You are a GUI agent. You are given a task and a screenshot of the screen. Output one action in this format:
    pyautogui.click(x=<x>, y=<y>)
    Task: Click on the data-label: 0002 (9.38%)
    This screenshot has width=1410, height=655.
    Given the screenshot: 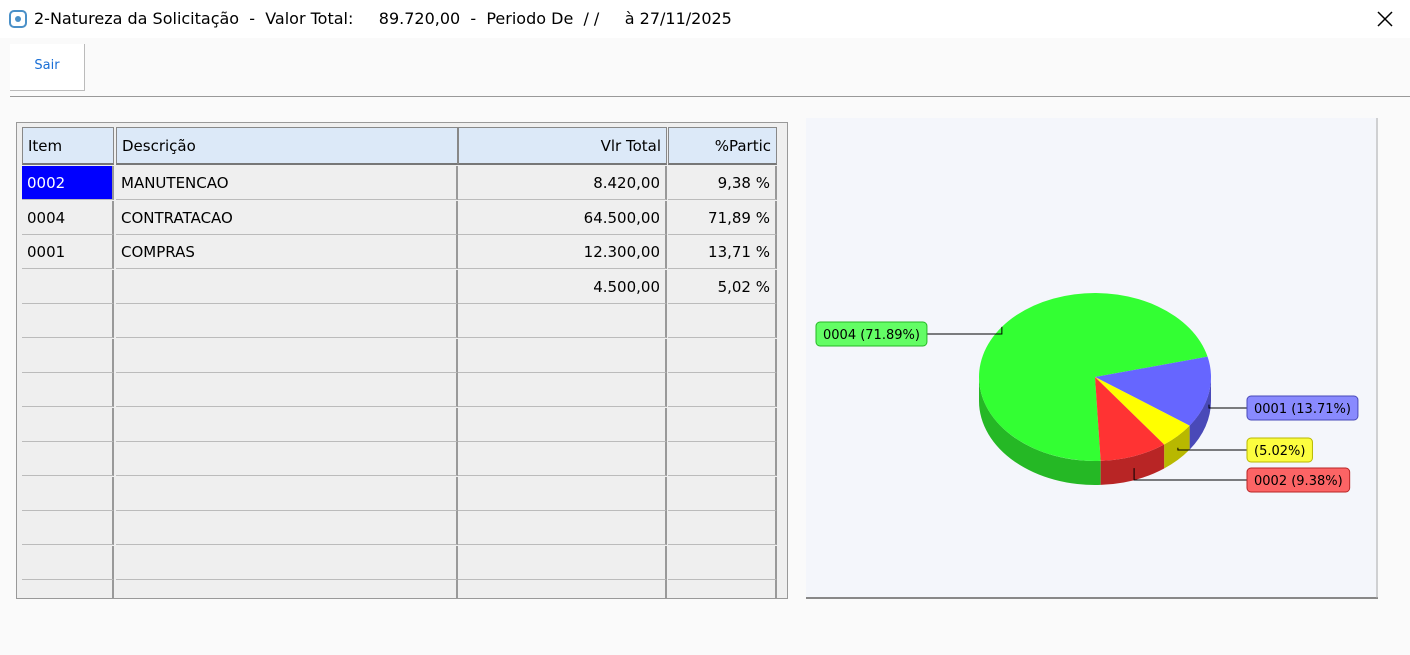 What is the action you would take?
    pyautogui.click(x=1298, y=481)
    